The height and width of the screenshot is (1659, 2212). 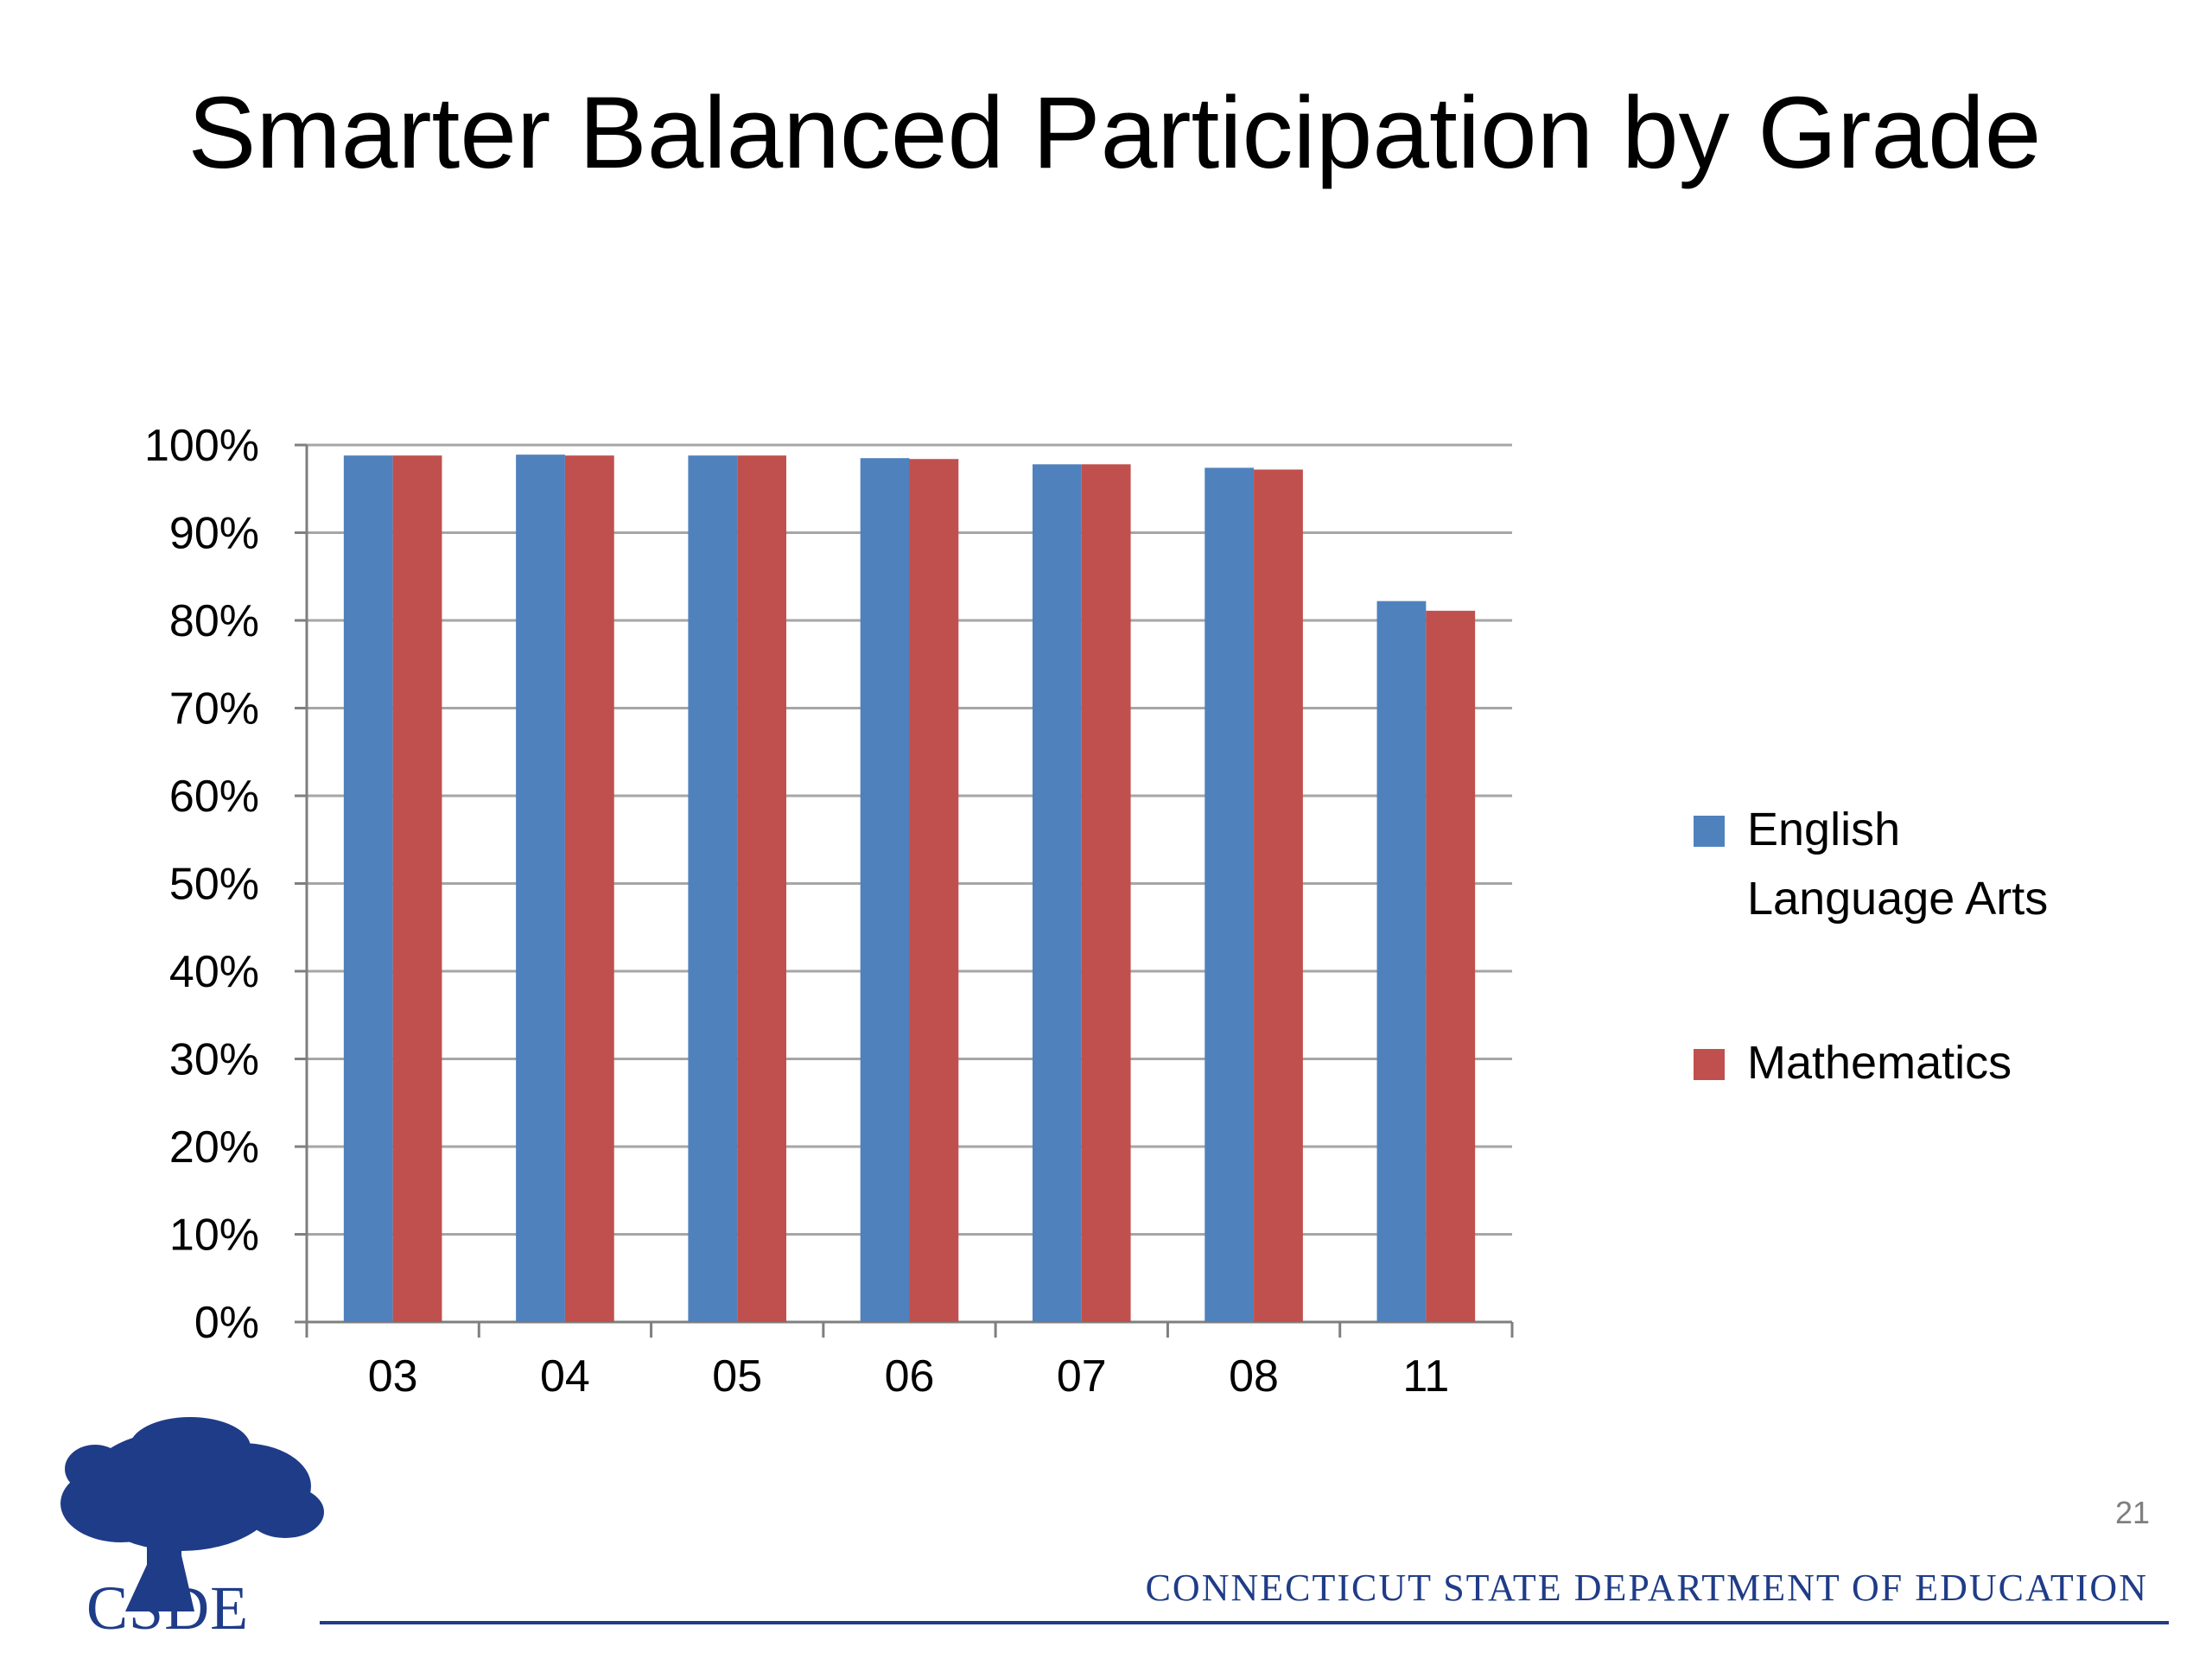 What do you see at coordinates (168, 1608) in the screenshot?
I see `logo-text: CSDE` at bounding box center [168, 1608].